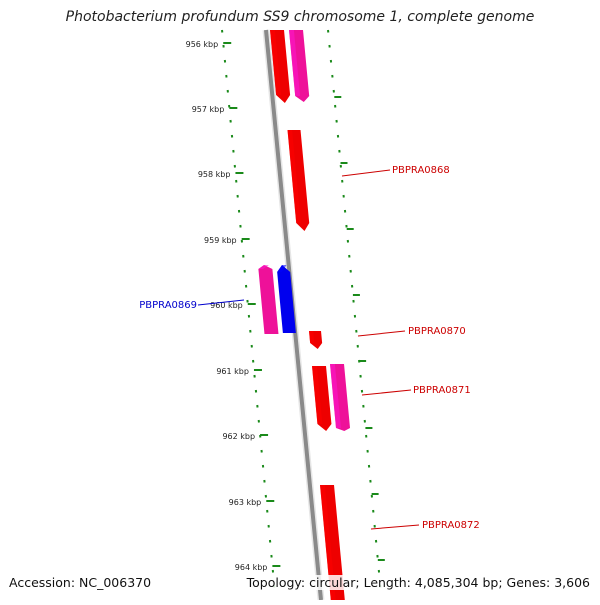  What do you see at coordinates (251, 567) in the screenshot?
I see `kbp-tick-label: 964 kbp` at bounding box center [251, 567].